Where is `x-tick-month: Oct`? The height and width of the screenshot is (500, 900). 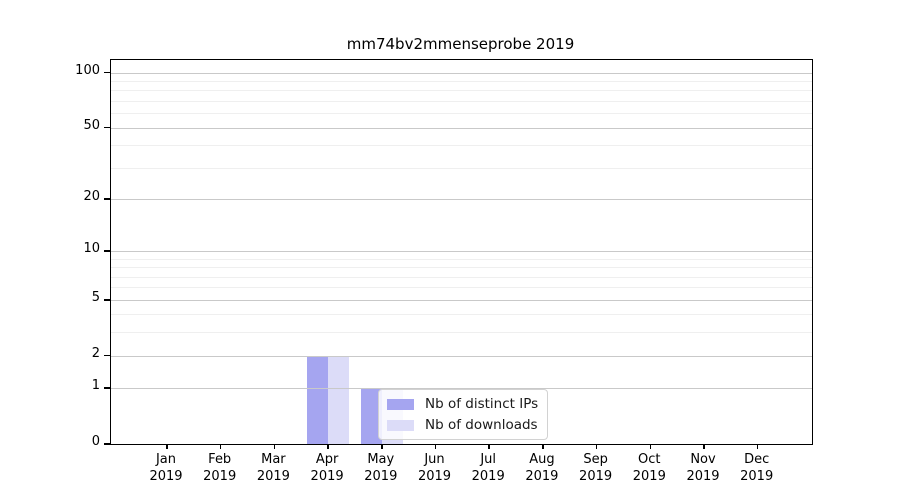
x-tick-month: Oct is located at coordinates (649, 459).